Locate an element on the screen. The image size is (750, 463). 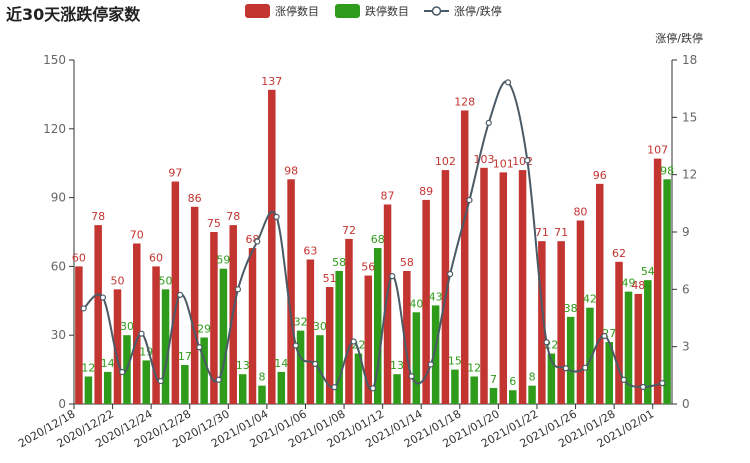
y-left-tick-label: 60 is located at coordinates (58, 266).